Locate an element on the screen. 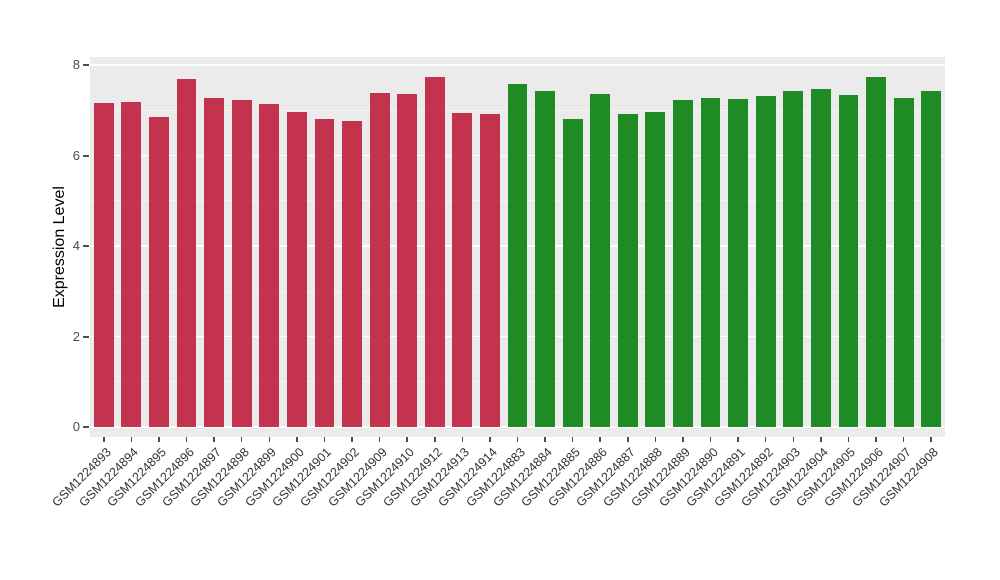 Image resolution: width=1000 pixels, height=580 pixels. bar-GSM1224903 is located at coordinates (793, 258).